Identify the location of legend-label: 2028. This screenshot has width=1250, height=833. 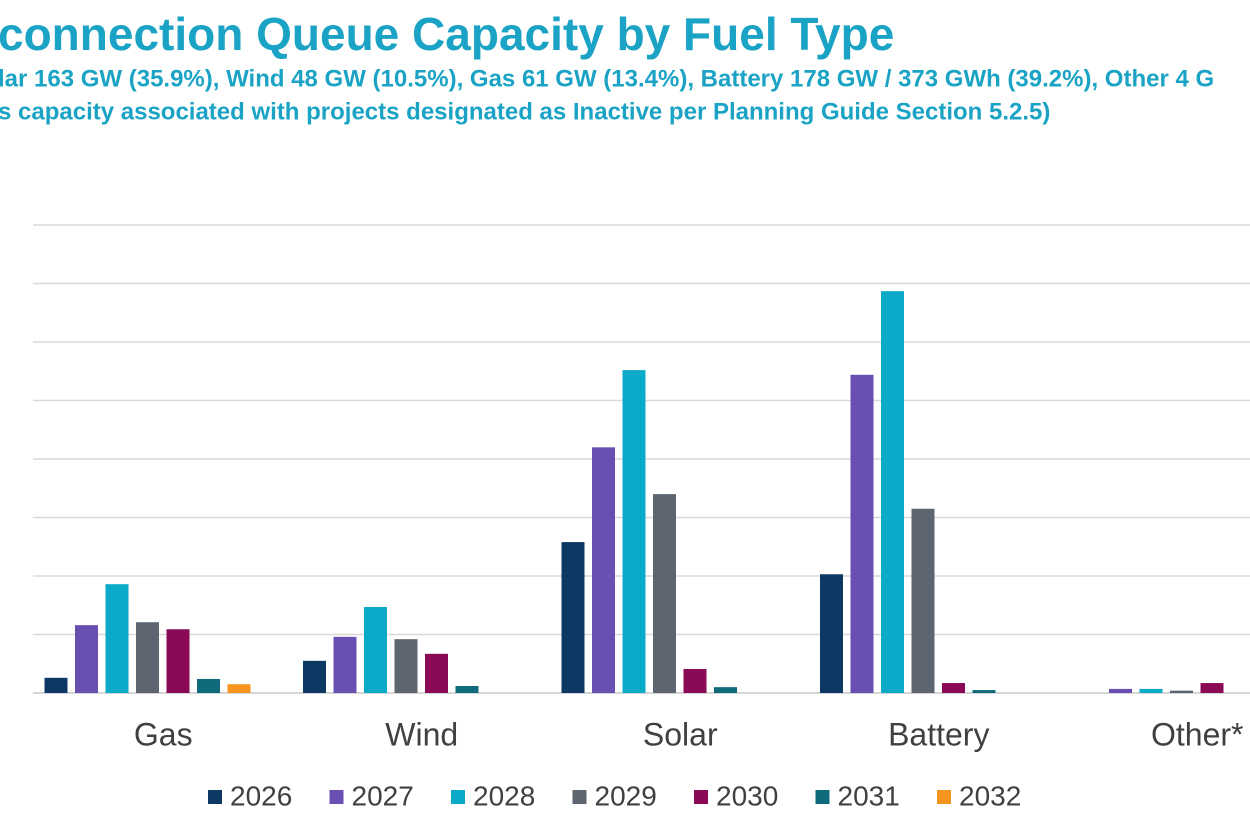
(504, 795).